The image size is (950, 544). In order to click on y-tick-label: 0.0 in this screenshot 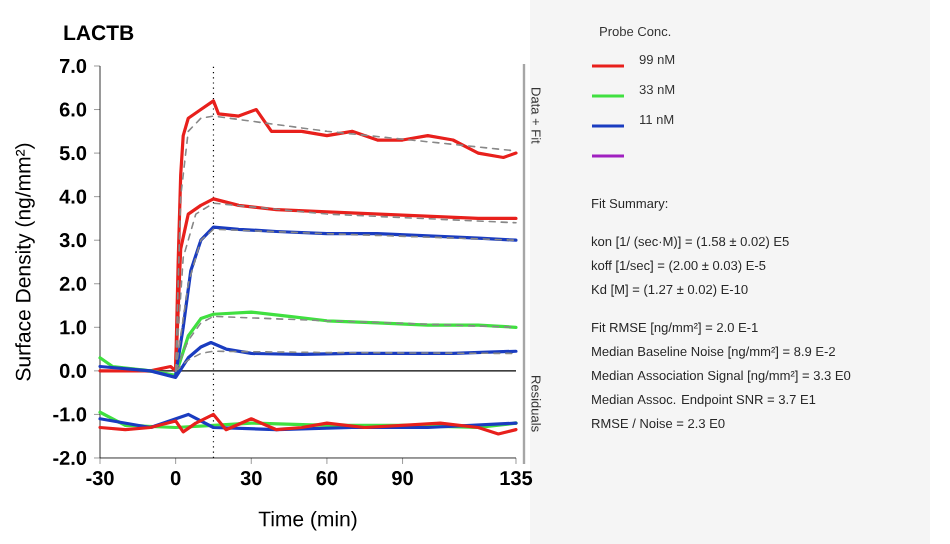, I will do `click(73, 370)`.